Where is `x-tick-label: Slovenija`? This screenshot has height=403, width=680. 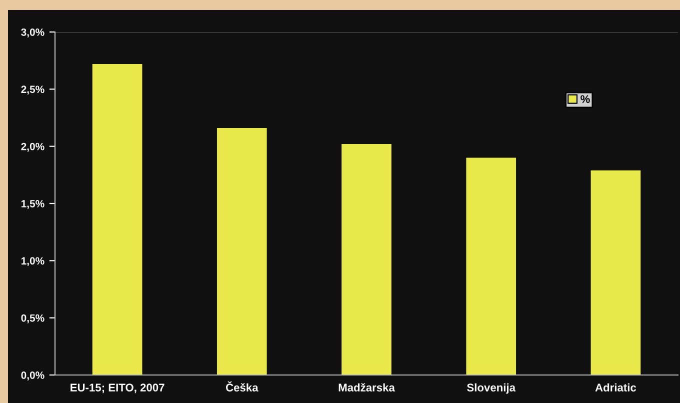 x-tick-label: Slovenija is located at coordinates (491, 388).